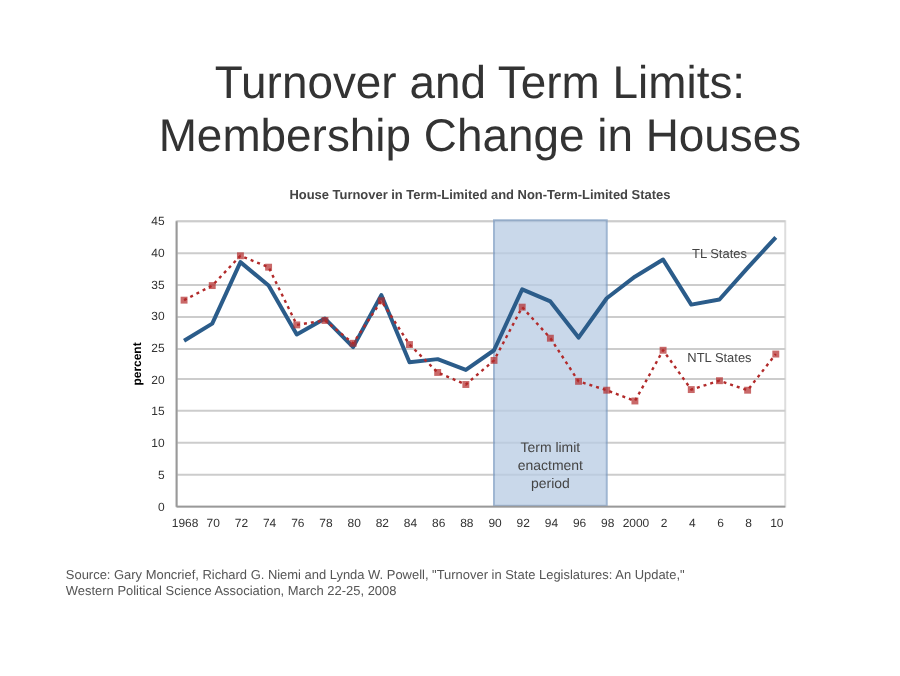 The height and width of the screenshot is (676, 900). Describe the element at coordinates (480, 303) in the screenshot. I see `line-series` at that location.